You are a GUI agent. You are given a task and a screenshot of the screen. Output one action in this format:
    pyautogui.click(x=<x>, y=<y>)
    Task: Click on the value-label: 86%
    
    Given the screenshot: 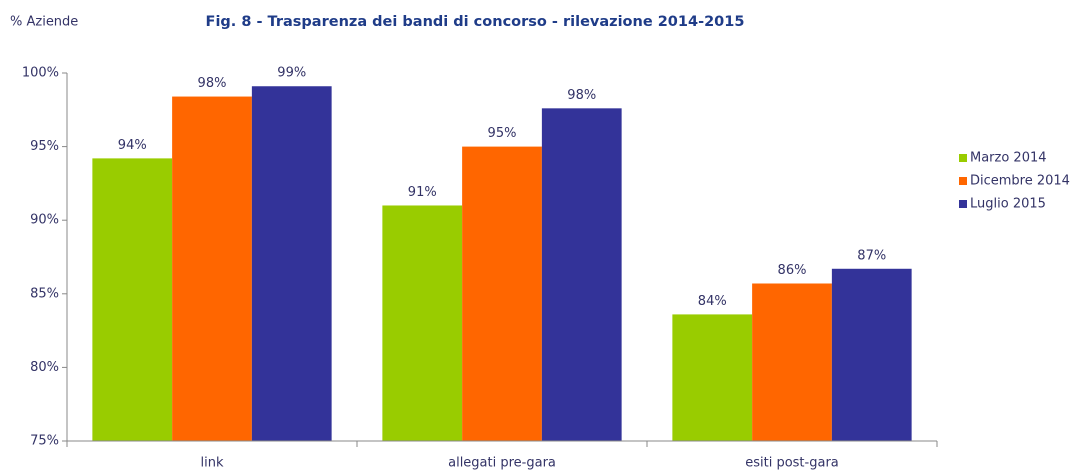 What is the action you would take?
    pyautogui.click(x=792, y=270)
    